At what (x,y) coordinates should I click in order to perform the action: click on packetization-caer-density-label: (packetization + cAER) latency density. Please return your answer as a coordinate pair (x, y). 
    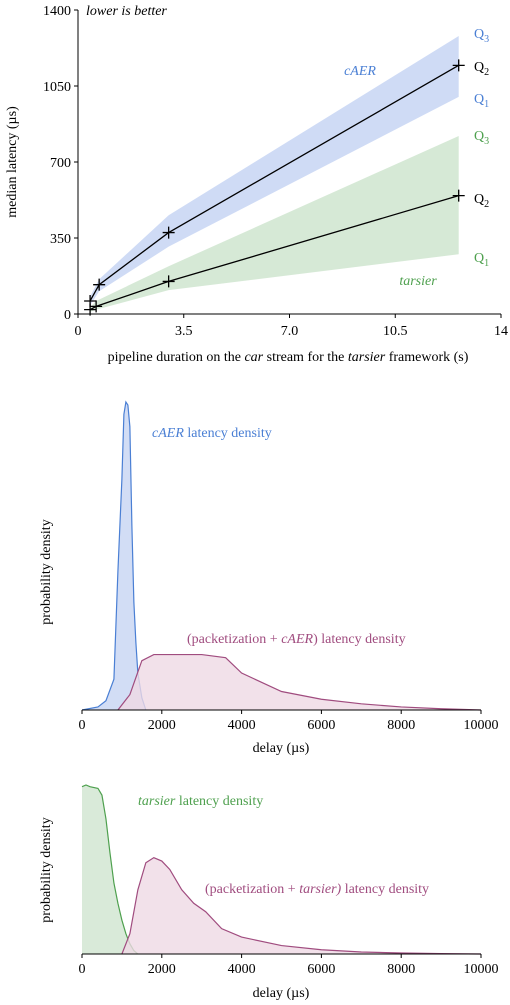
    Looking at the image, I should click on (296, 639).